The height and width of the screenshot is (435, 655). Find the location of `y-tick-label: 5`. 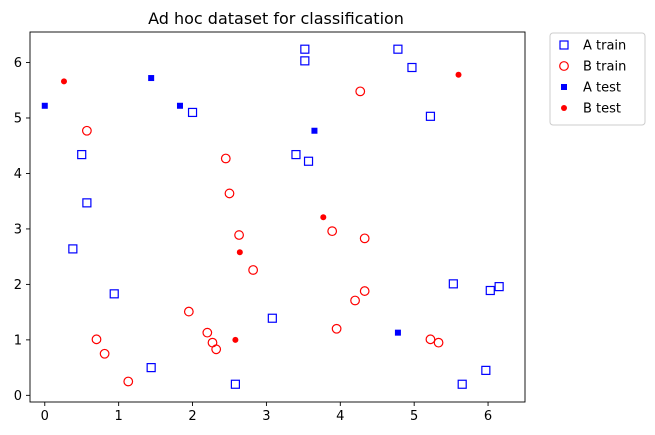

y-tick-label: 5 is located at coordinates (18, 118).